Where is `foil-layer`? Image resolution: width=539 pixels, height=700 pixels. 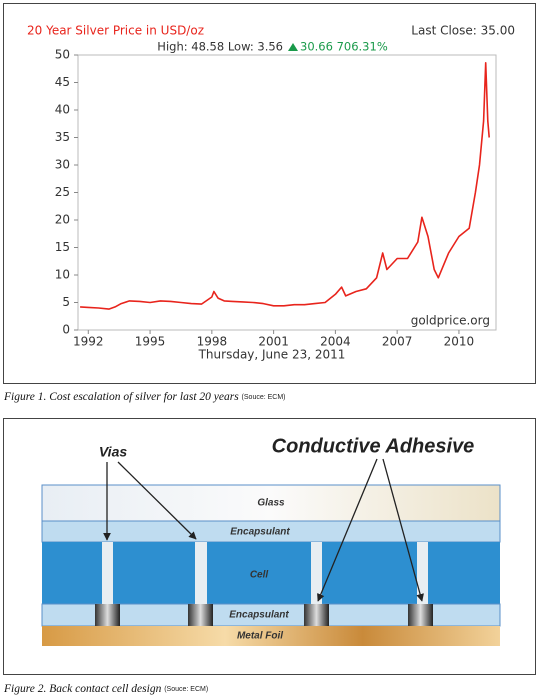
foil-layer is located at coordinates (271, 636).